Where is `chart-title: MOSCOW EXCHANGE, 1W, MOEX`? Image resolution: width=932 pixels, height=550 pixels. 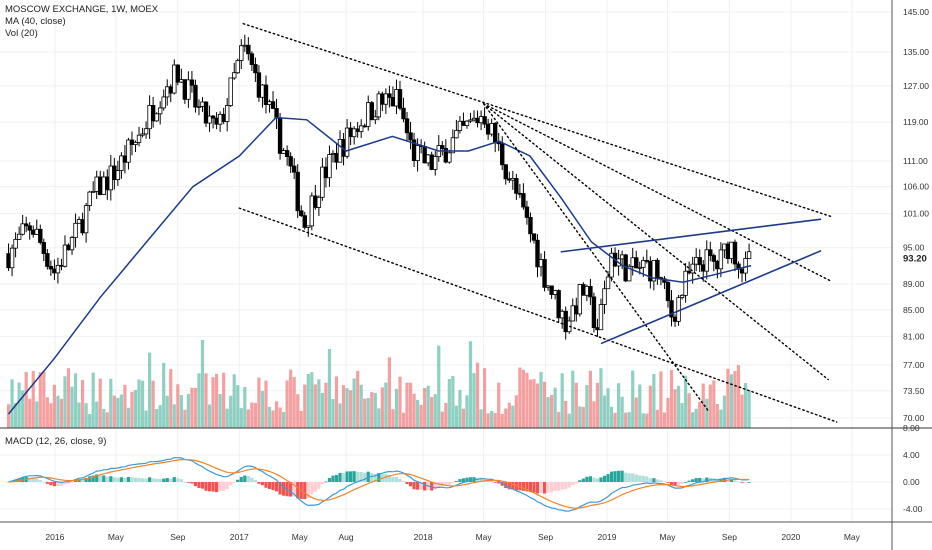 chart-title: MOSCOW EXCHANGE, 1W, MOEX is located at coordinates (82, 9).